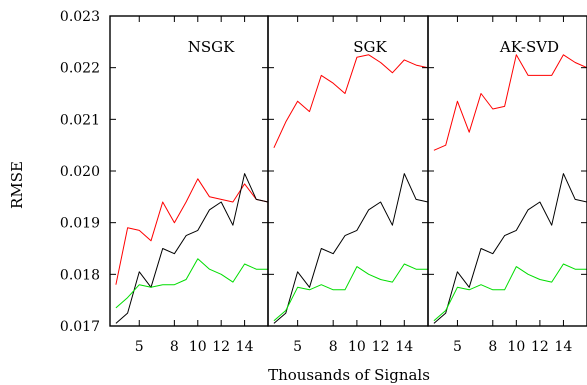  I want to click on panel-title: NSGK, so click(211, 47).